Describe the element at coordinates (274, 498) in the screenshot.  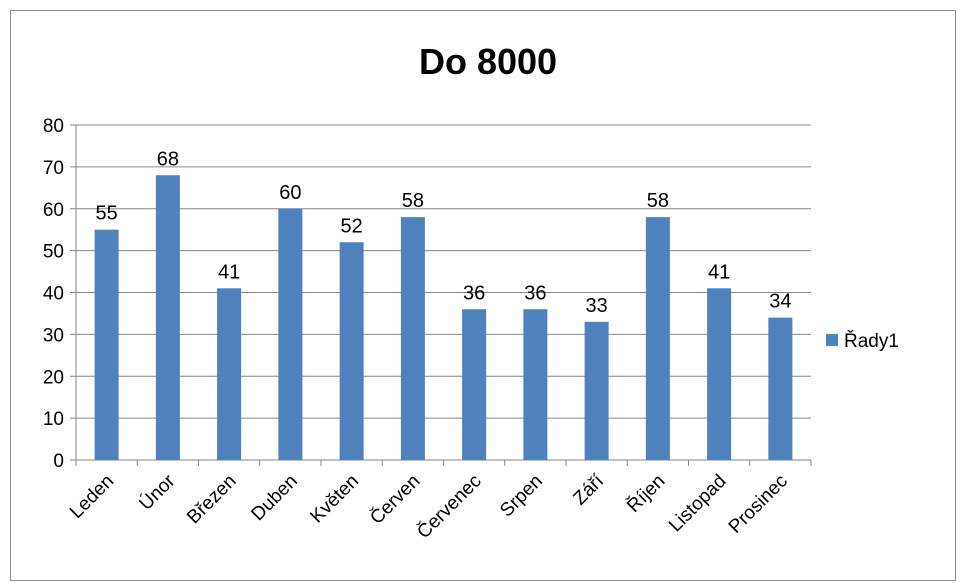
I see `x-tick-label: Duben` at that location.